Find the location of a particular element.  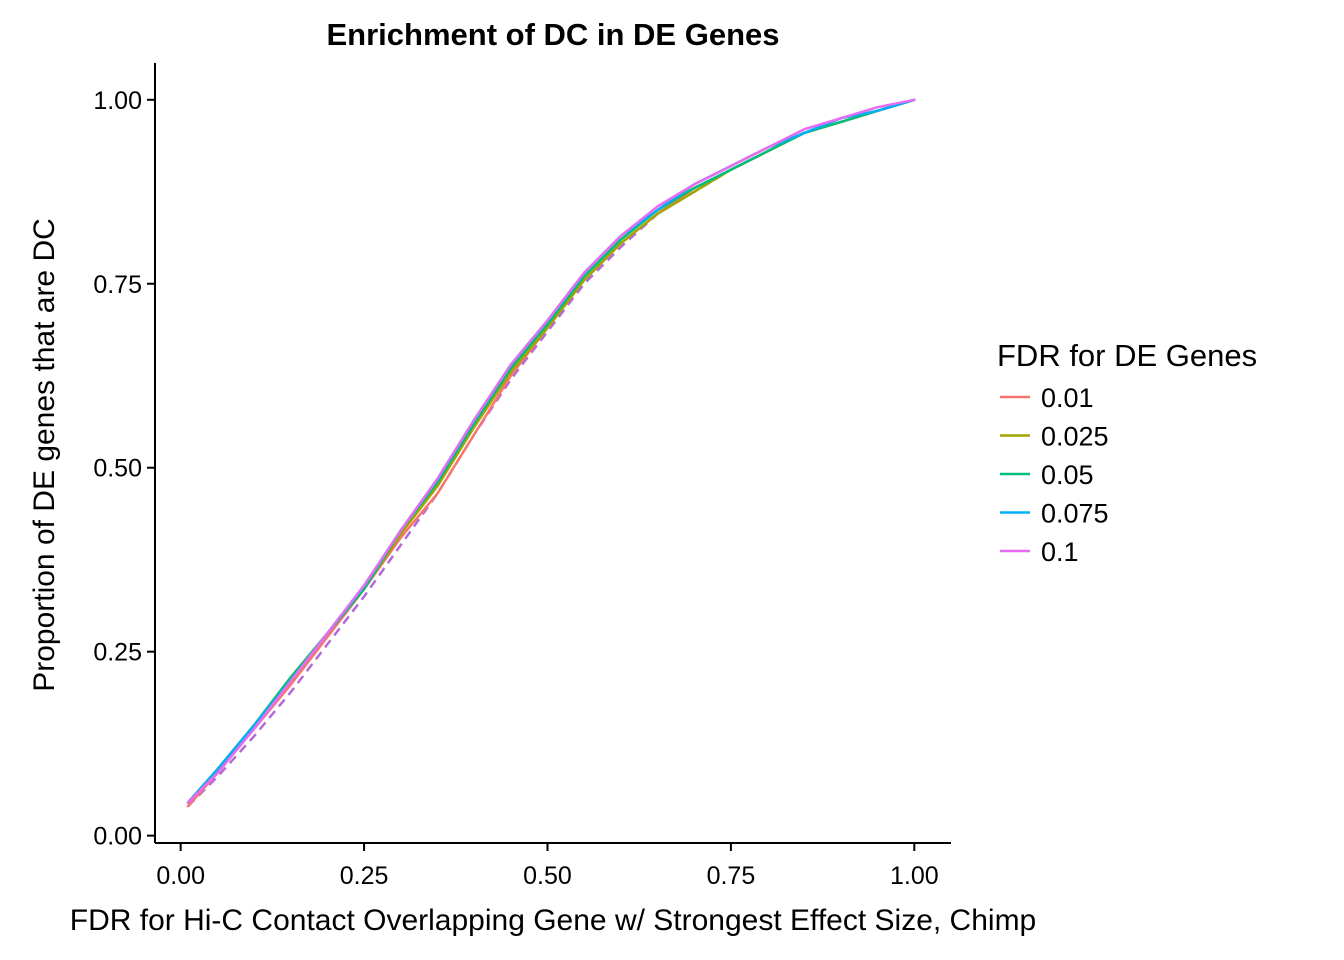

x-axis-ticks: 0.00 0.25 0.50 0.75 1.00 is located at coordinates (547, 866).